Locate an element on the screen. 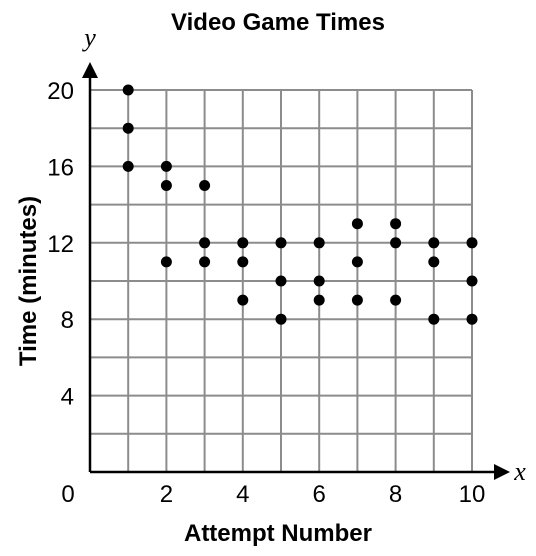  y-tick-labels: 4 8 12 16 20 is located at coordinates (60, 244).